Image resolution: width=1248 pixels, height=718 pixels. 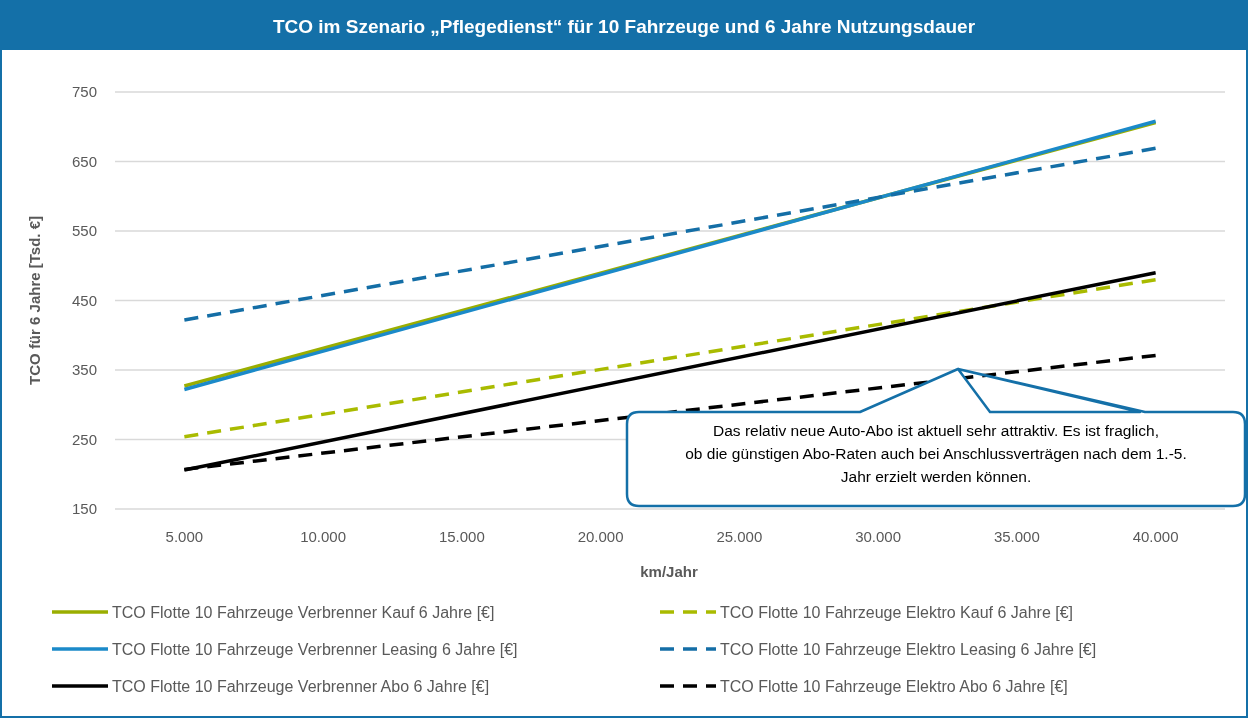 What do you see at coordinates (84, 300) in the screenshot?
I see `y-tick-label: 450` at bounding box center [84, 300].